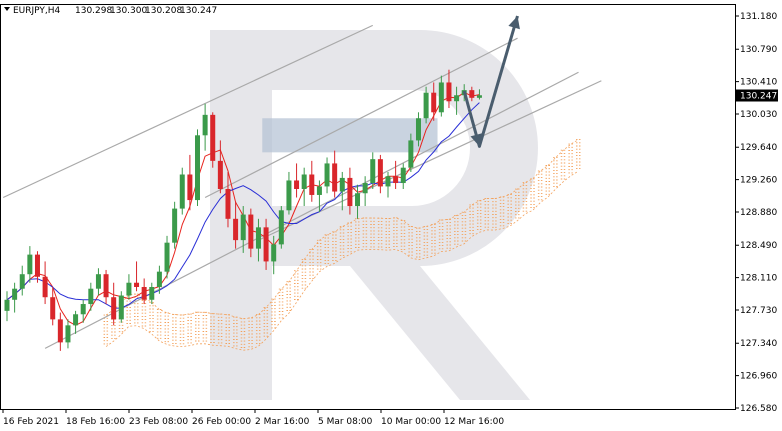  Describe the element at coordinates (514, 23) in the screenshot. I see `arrow-head-up` at that location.